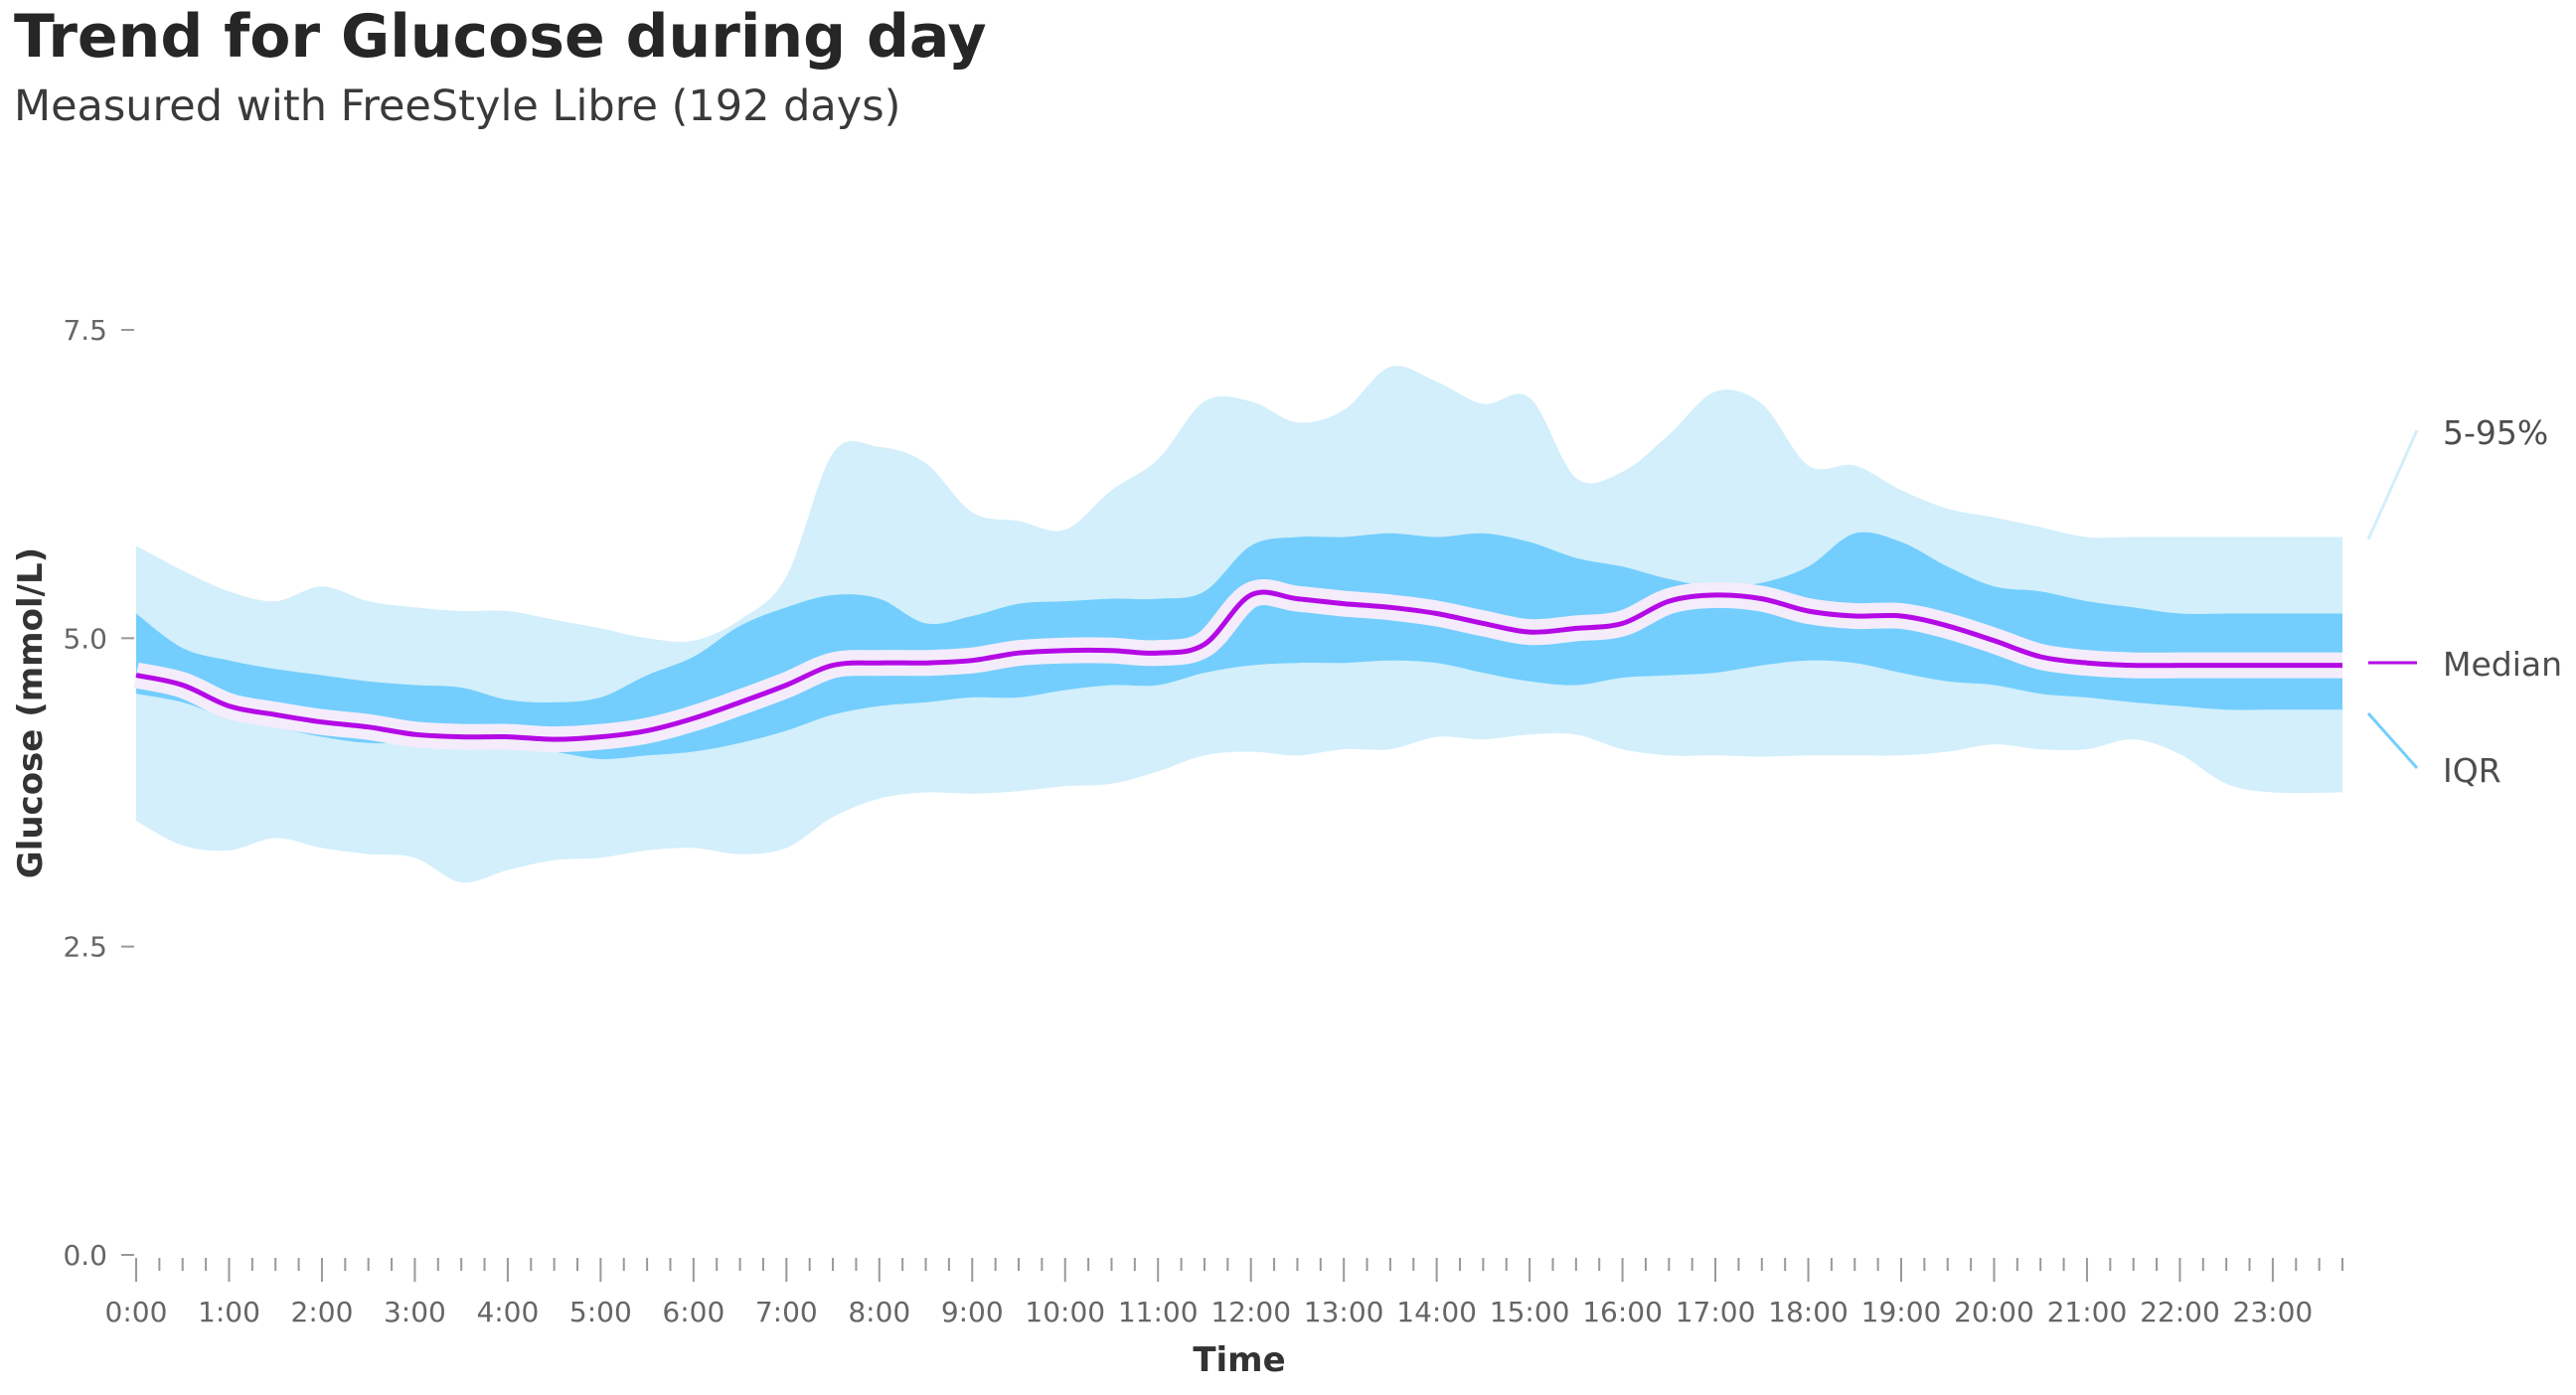 The width and height of the screenshot is (2576, 1395). Describe the element at coordinates (31, 712) in the screenshot. I see `y-axis-title: Glucose (mmol/L)` at that location.